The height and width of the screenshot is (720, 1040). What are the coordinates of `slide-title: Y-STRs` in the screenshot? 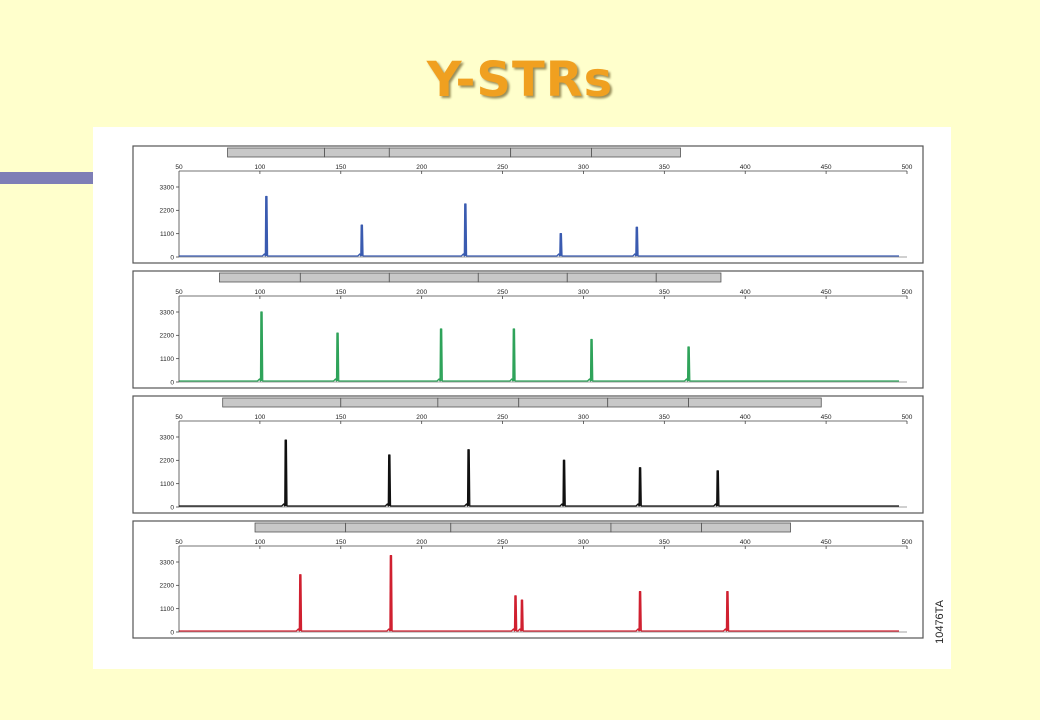 It's located at (520, 80).